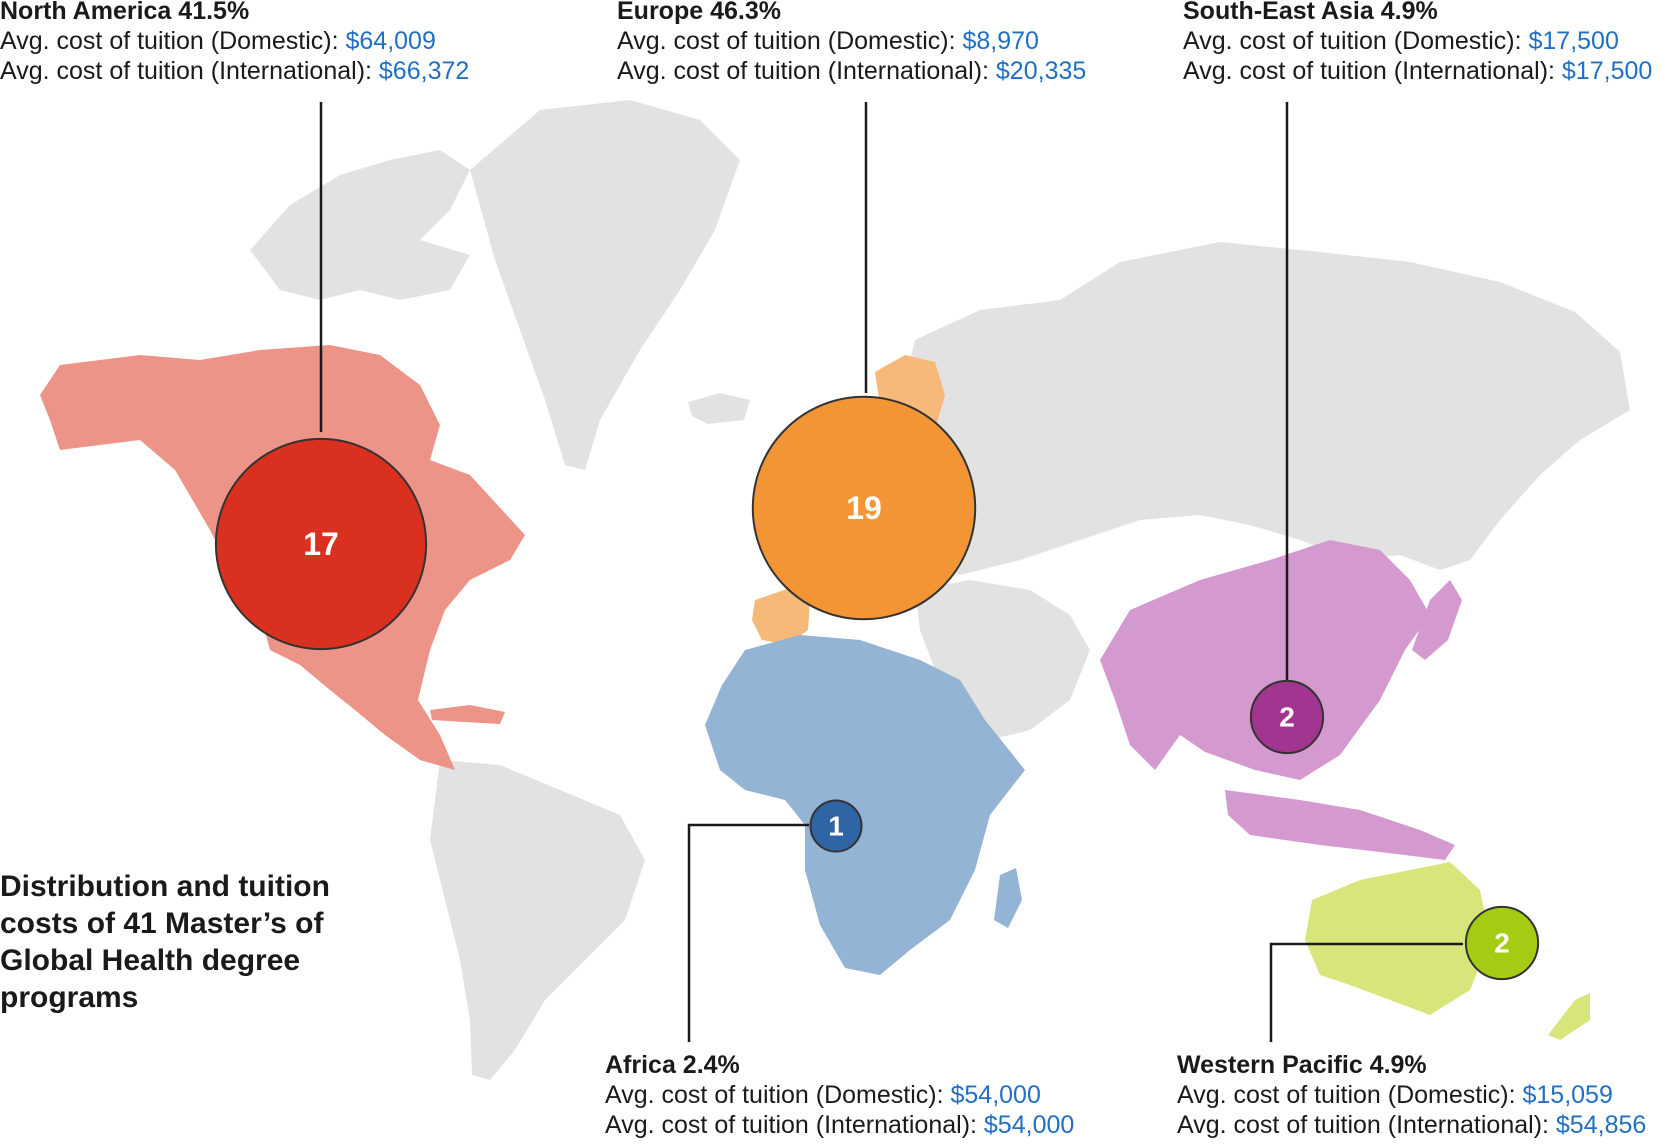  Describe the element at coordinates (1366, 992) in the screenshot. I see `leader-line-western-pacific` at that location.